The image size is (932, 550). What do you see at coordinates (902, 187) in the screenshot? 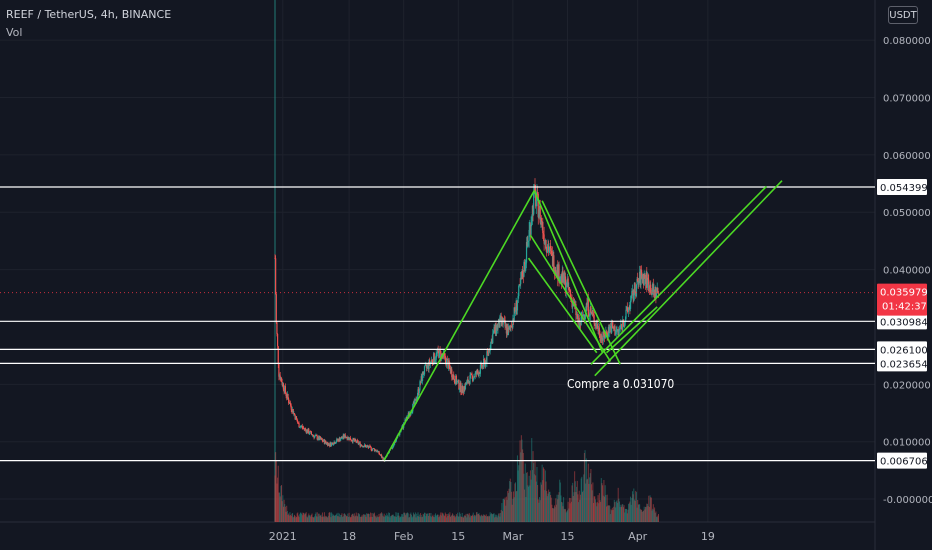
I see `level-price-tag` at bounding box center [902, 187].